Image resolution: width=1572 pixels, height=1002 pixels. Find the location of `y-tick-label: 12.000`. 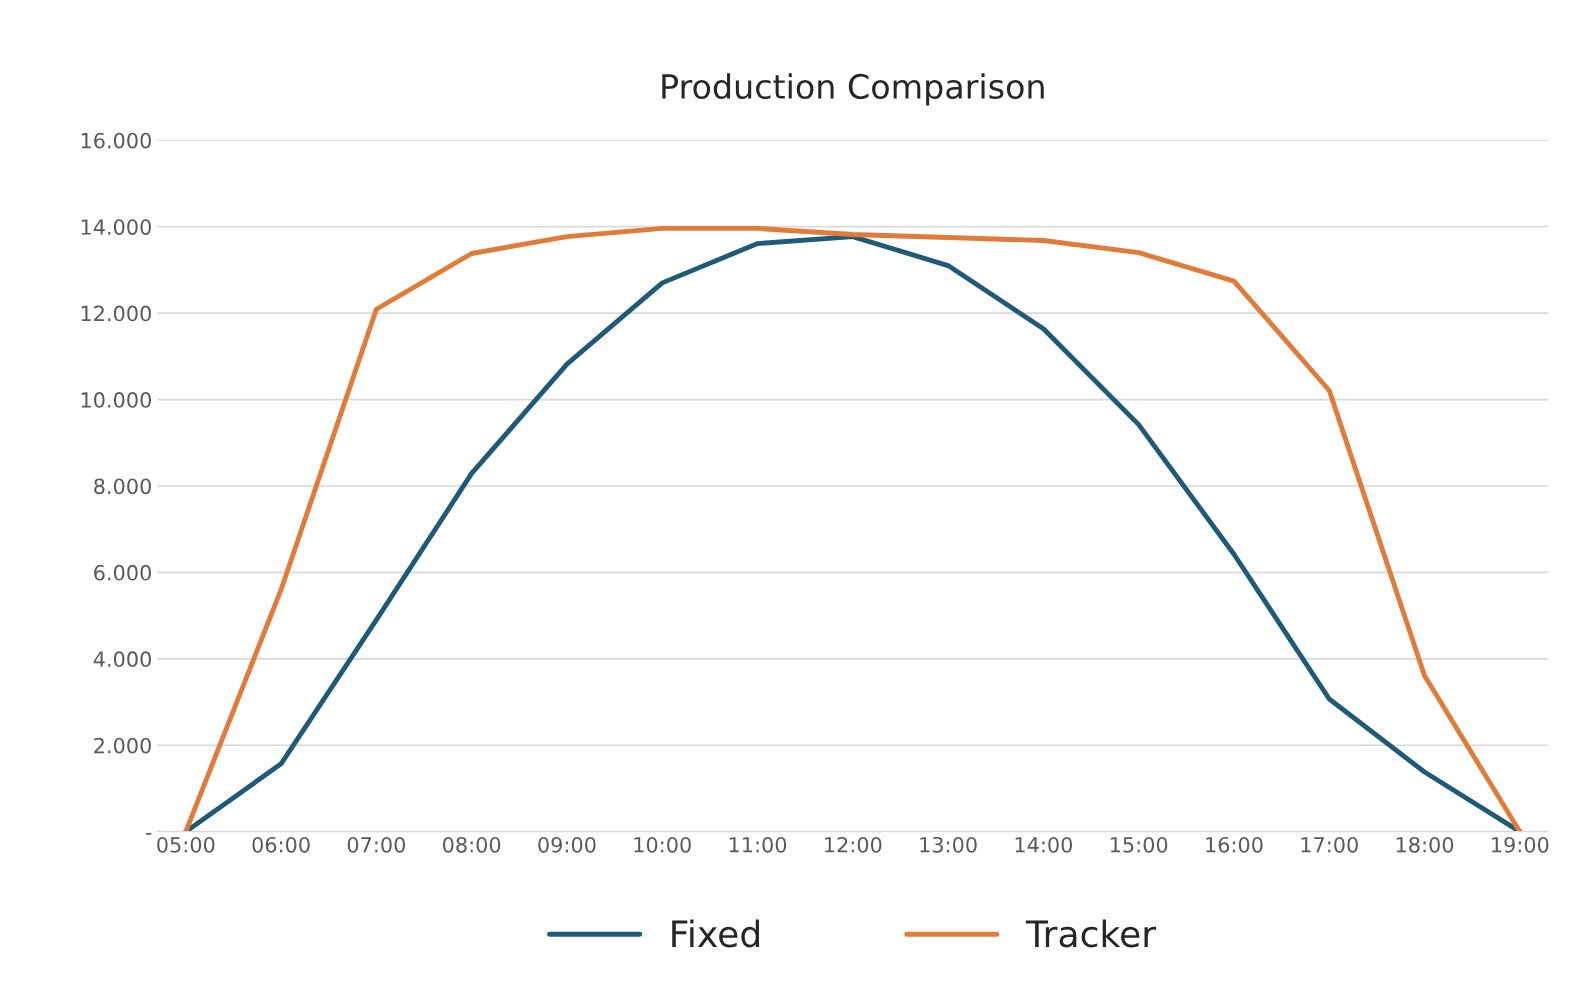

y-tick-label: 12.000 is located at coordinates (116, 313).